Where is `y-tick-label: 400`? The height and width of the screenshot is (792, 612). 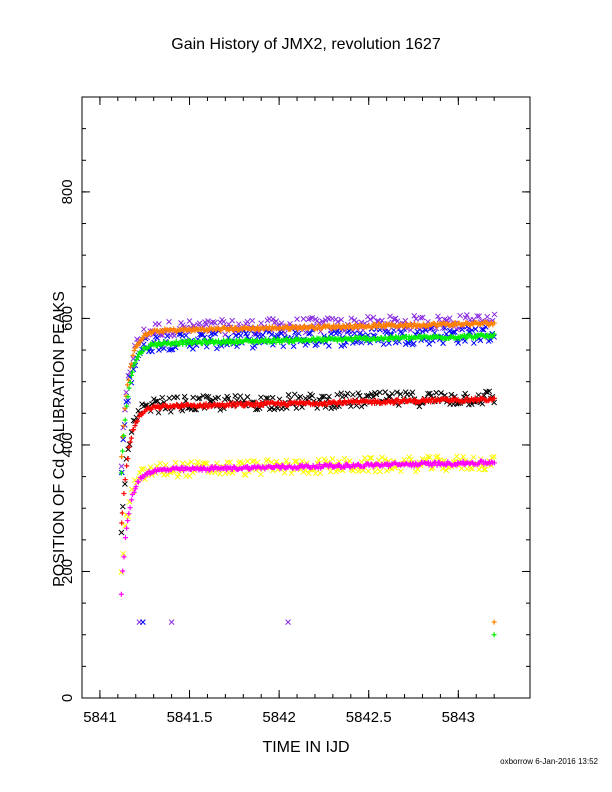
y-tick-label: 400 is located at coordinates (67, 444).